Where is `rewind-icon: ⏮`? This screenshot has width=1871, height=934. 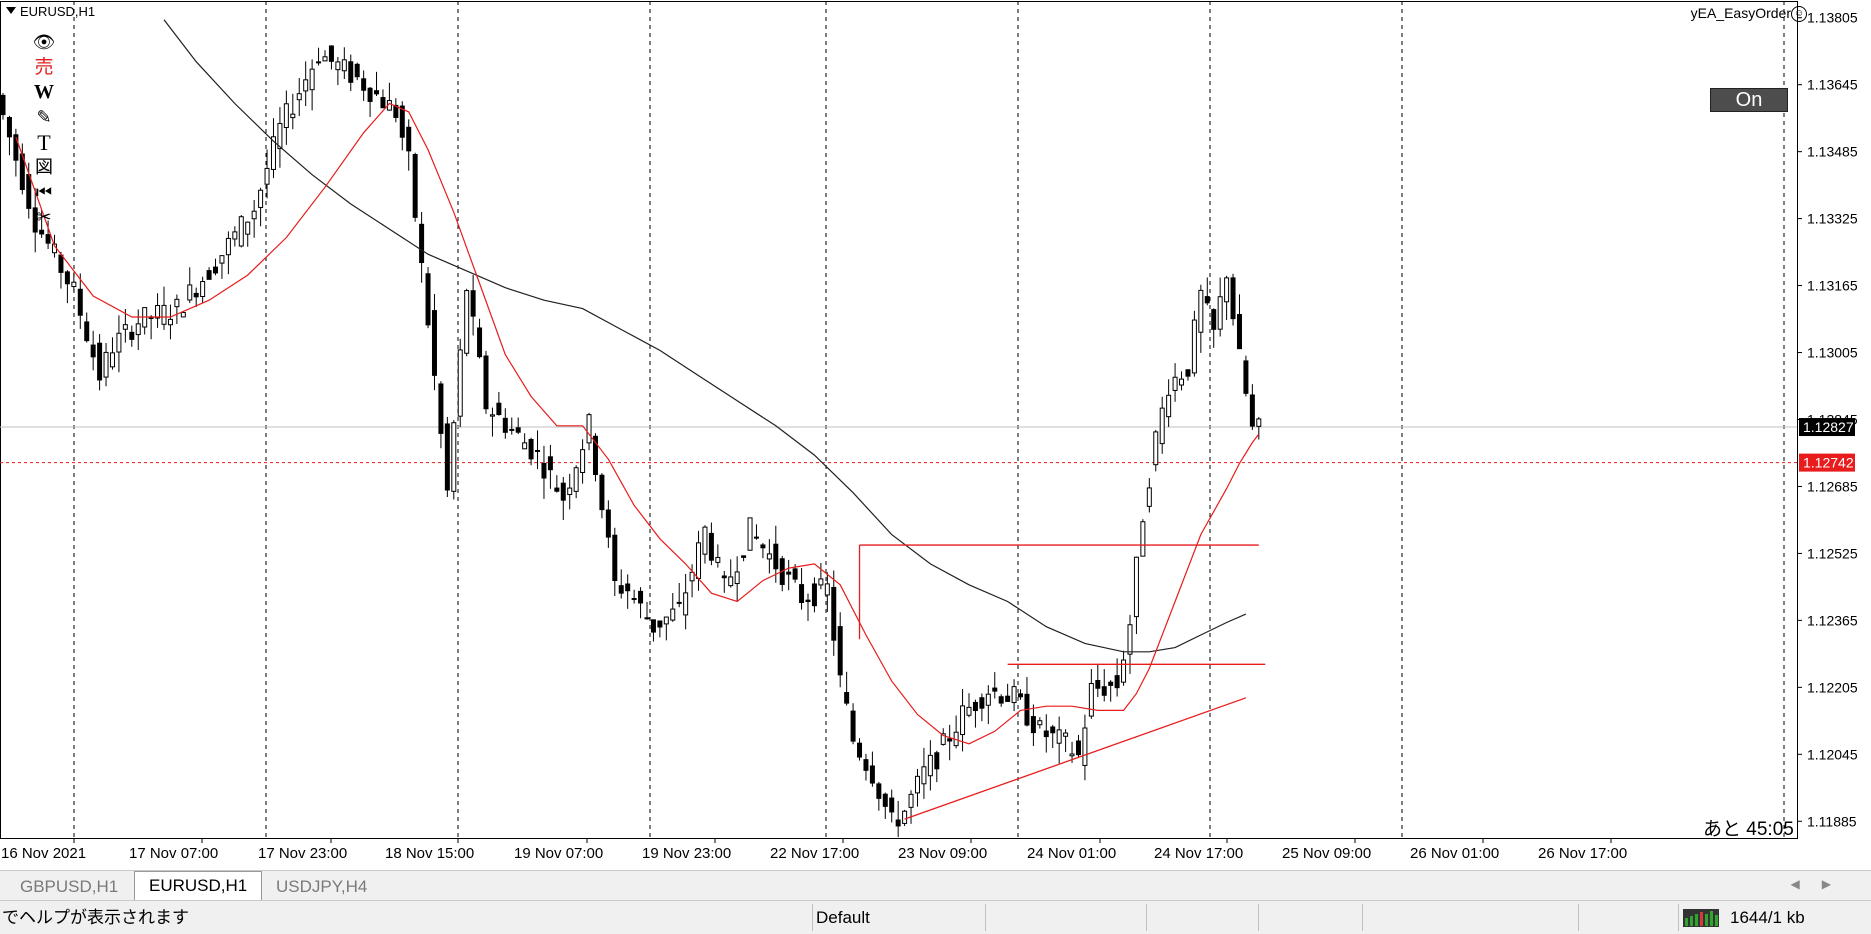 rewind-icon: ⏮ is located at coordinates (44, 192).